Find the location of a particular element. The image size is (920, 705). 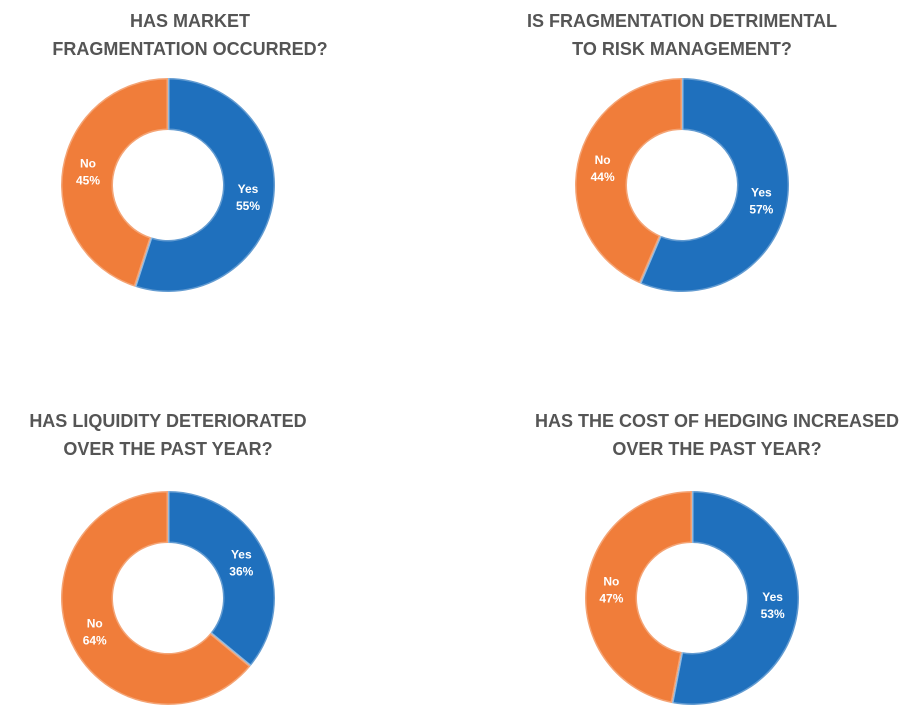

slice-value-label: 55% is located at coordinates (248, 206).